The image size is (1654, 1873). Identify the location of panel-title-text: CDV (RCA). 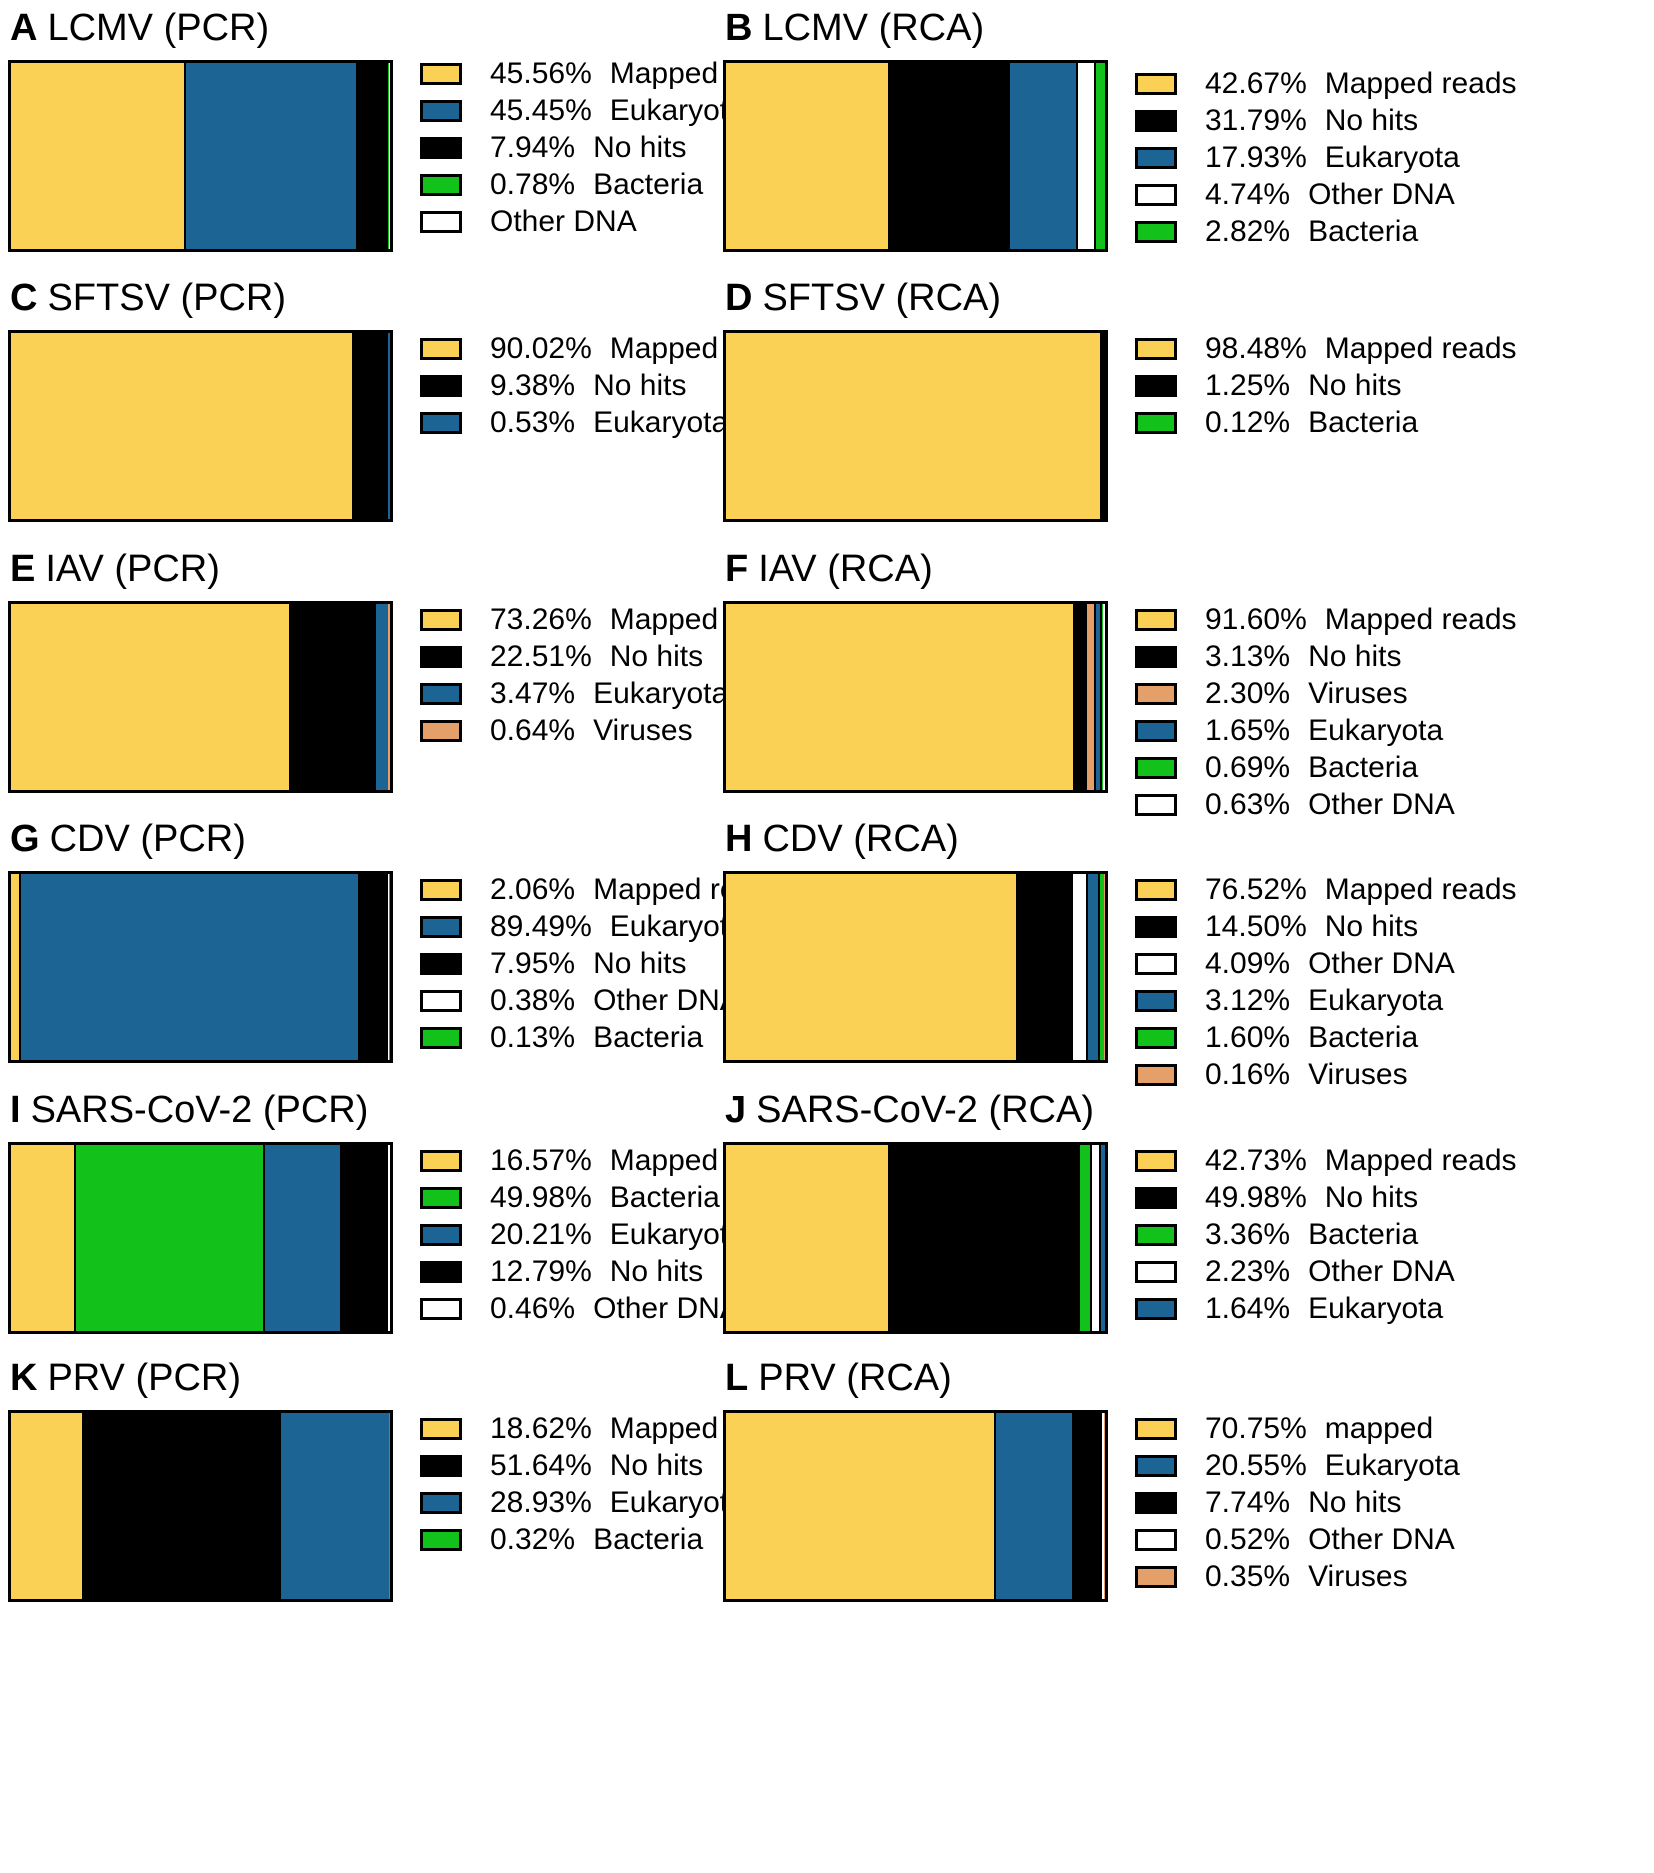
(860, 839).